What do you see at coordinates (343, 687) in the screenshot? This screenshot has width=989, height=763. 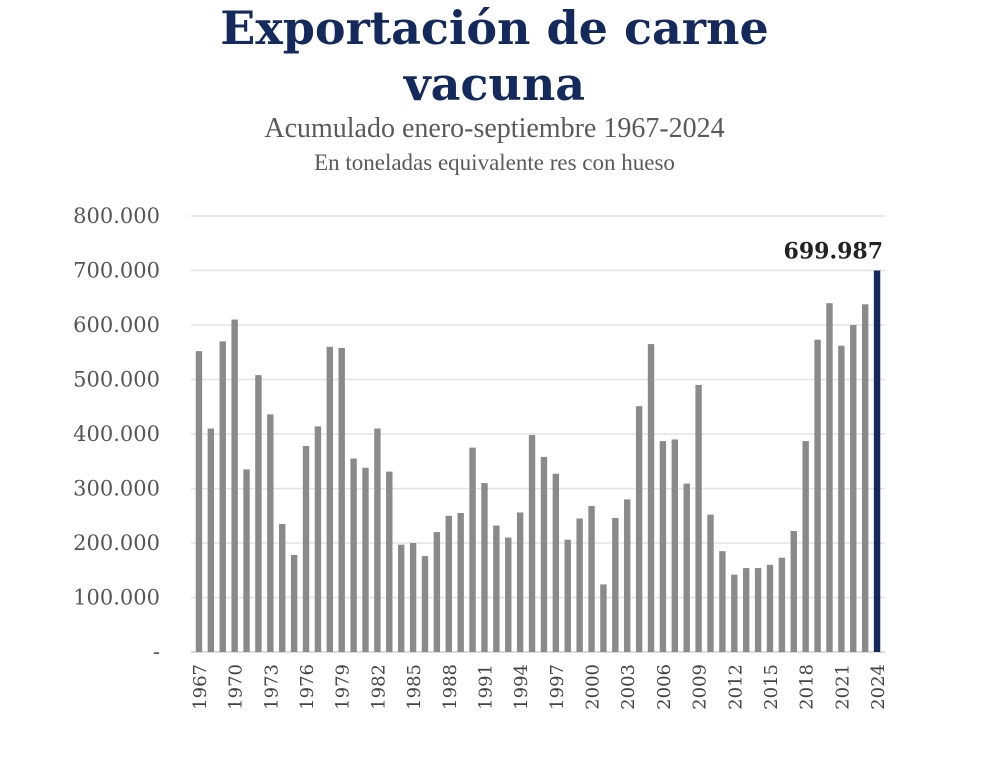 I see `x-tick-label: 1979` at bounding box center [343, 687].